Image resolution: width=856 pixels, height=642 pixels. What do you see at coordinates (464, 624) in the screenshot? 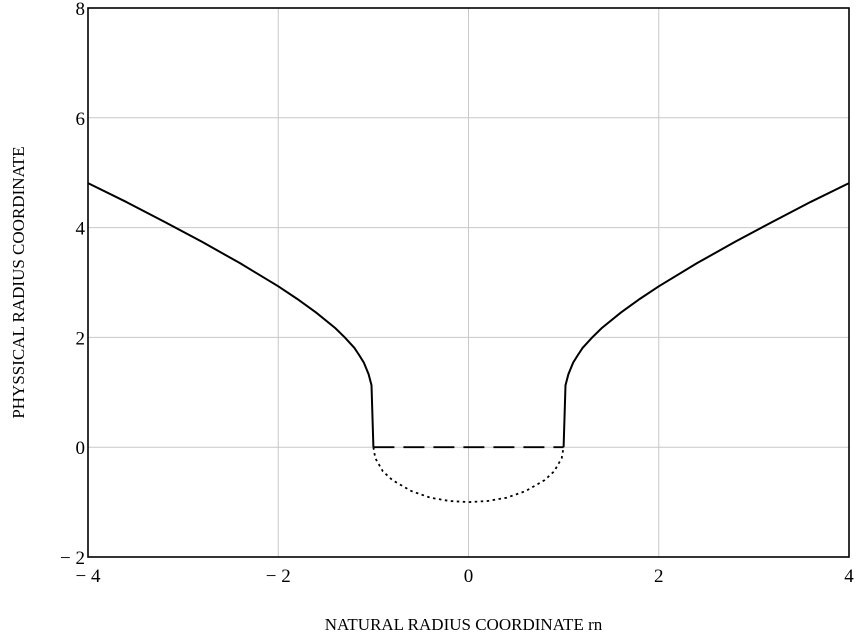
I see `x-axis-label: NATURAL RADIUS COORDINATE rn` at bounding box center [464, 624].